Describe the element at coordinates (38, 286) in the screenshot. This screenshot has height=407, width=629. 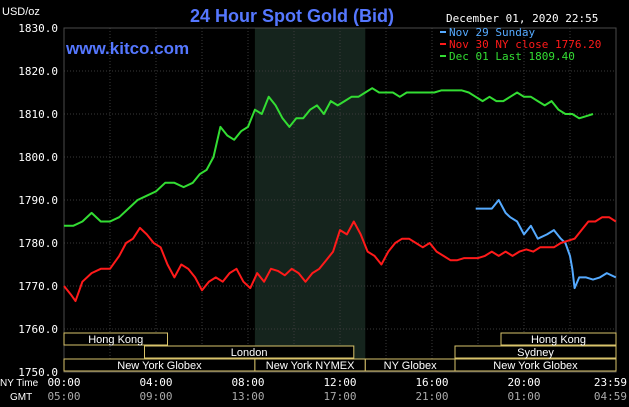
I see `y-tick-label: 1770.0` at that location.